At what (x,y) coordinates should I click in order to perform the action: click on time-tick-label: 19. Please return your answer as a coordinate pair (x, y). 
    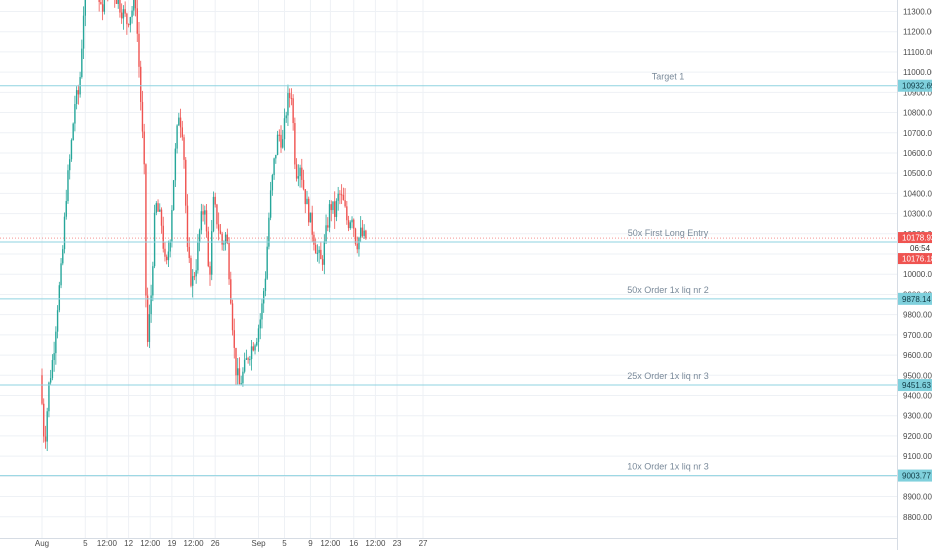
    Looking at the image, I should click on (171, 543).